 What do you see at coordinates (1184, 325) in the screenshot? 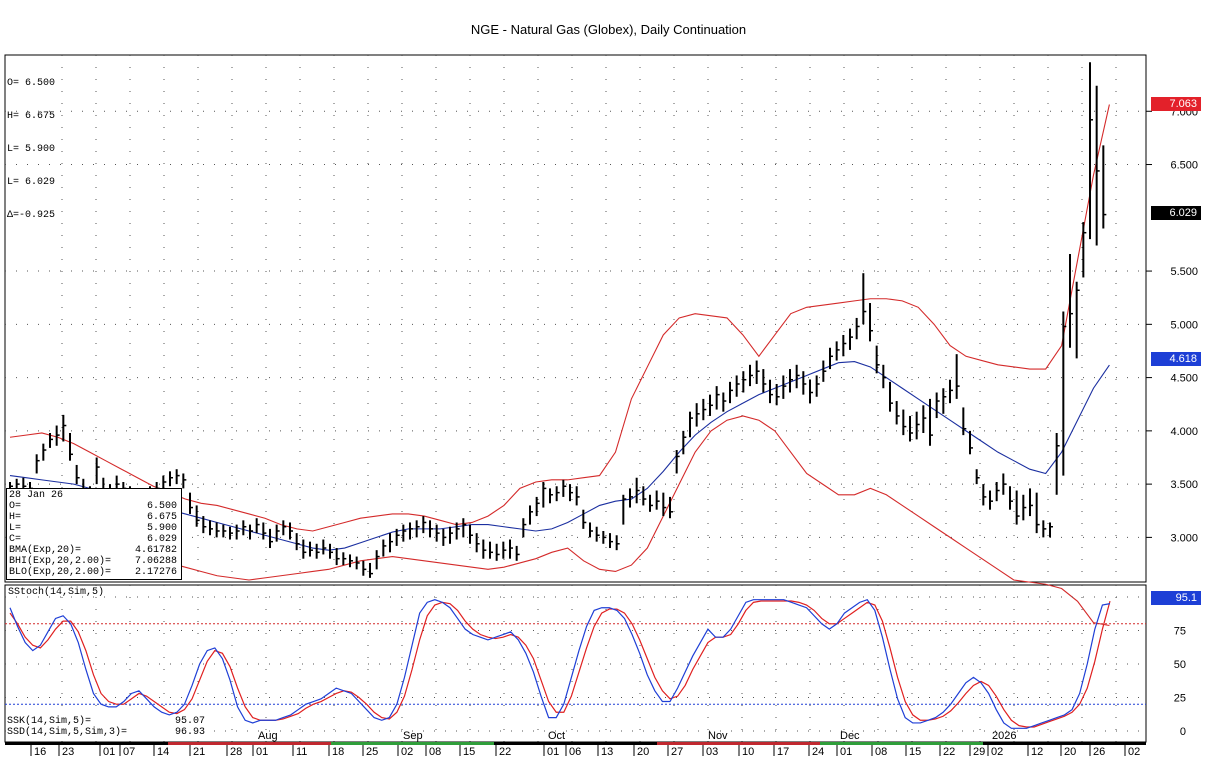
I see `price-tick-label: 5.000` at bounding box center [1184, 325].